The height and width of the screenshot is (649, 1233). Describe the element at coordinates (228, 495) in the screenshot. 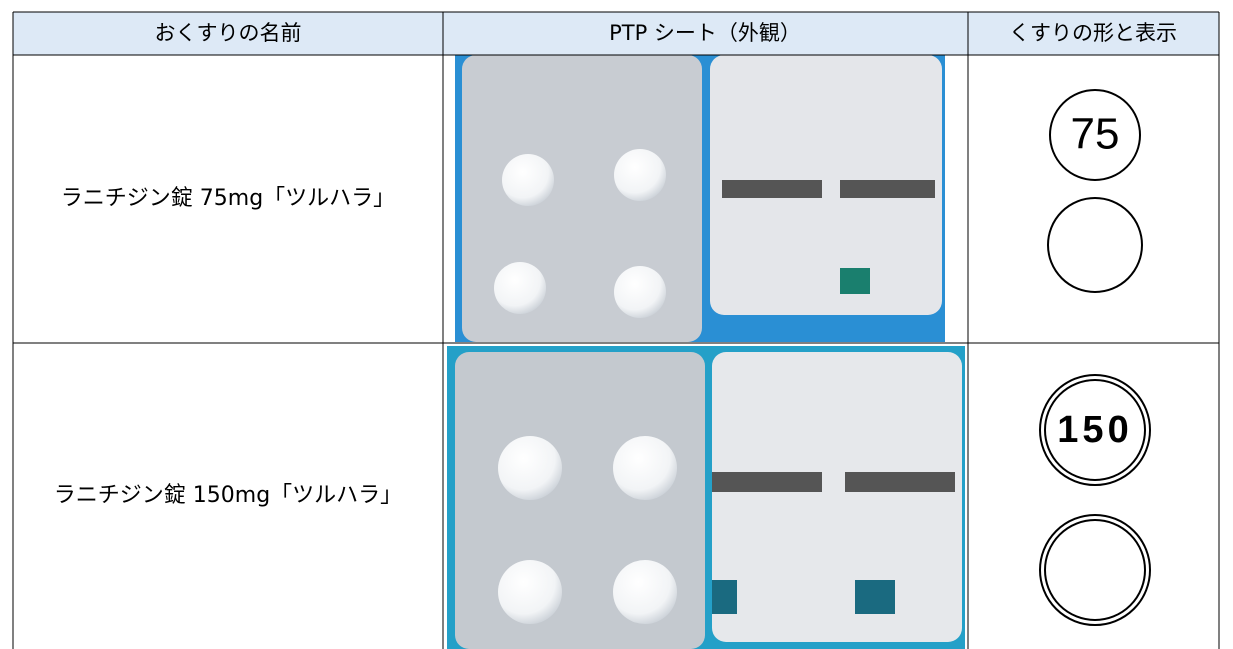

I see `drug-name: ラニチジン錠 150mg「ツルハラ」` at that location.